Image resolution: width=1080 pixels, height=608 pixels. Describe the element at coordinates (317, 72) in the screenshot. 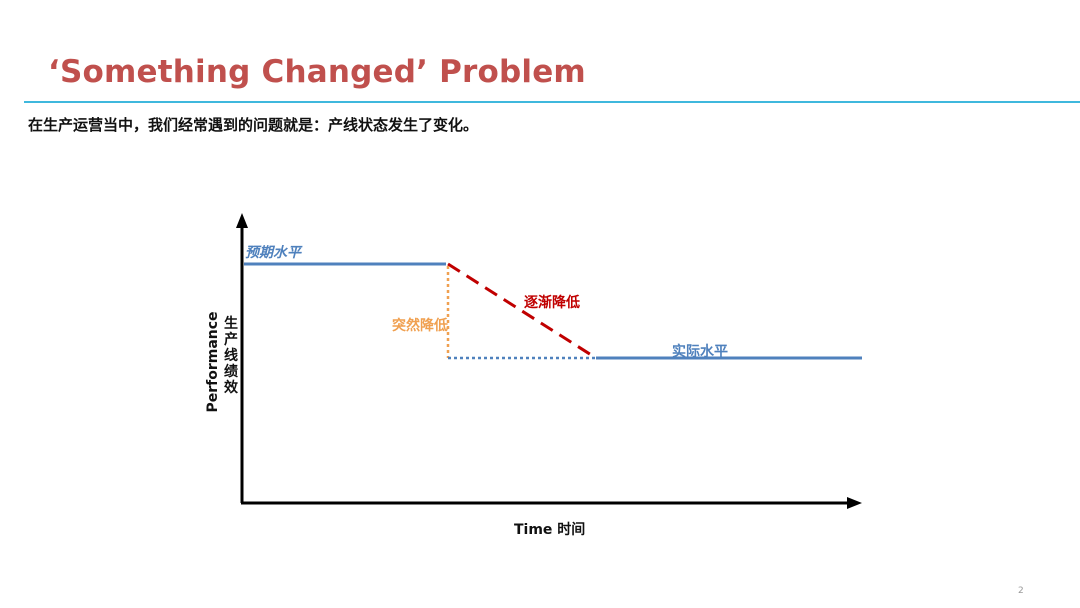

I see `slide-title: ‘Something Changed’ Problem` at that location.